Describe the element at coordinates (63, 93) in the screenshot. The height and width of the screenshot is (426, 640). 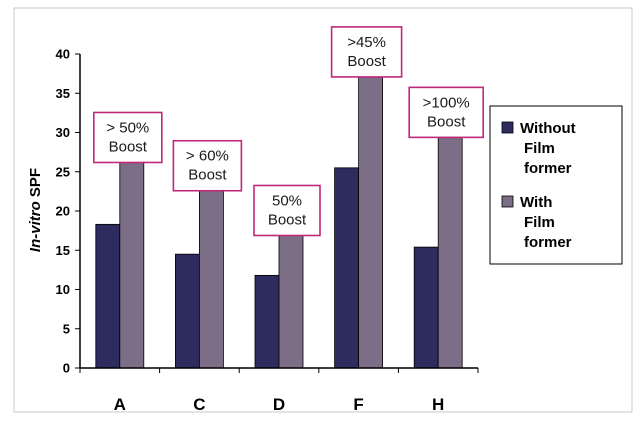
I see `y-tick-label-35: 35` at that location.